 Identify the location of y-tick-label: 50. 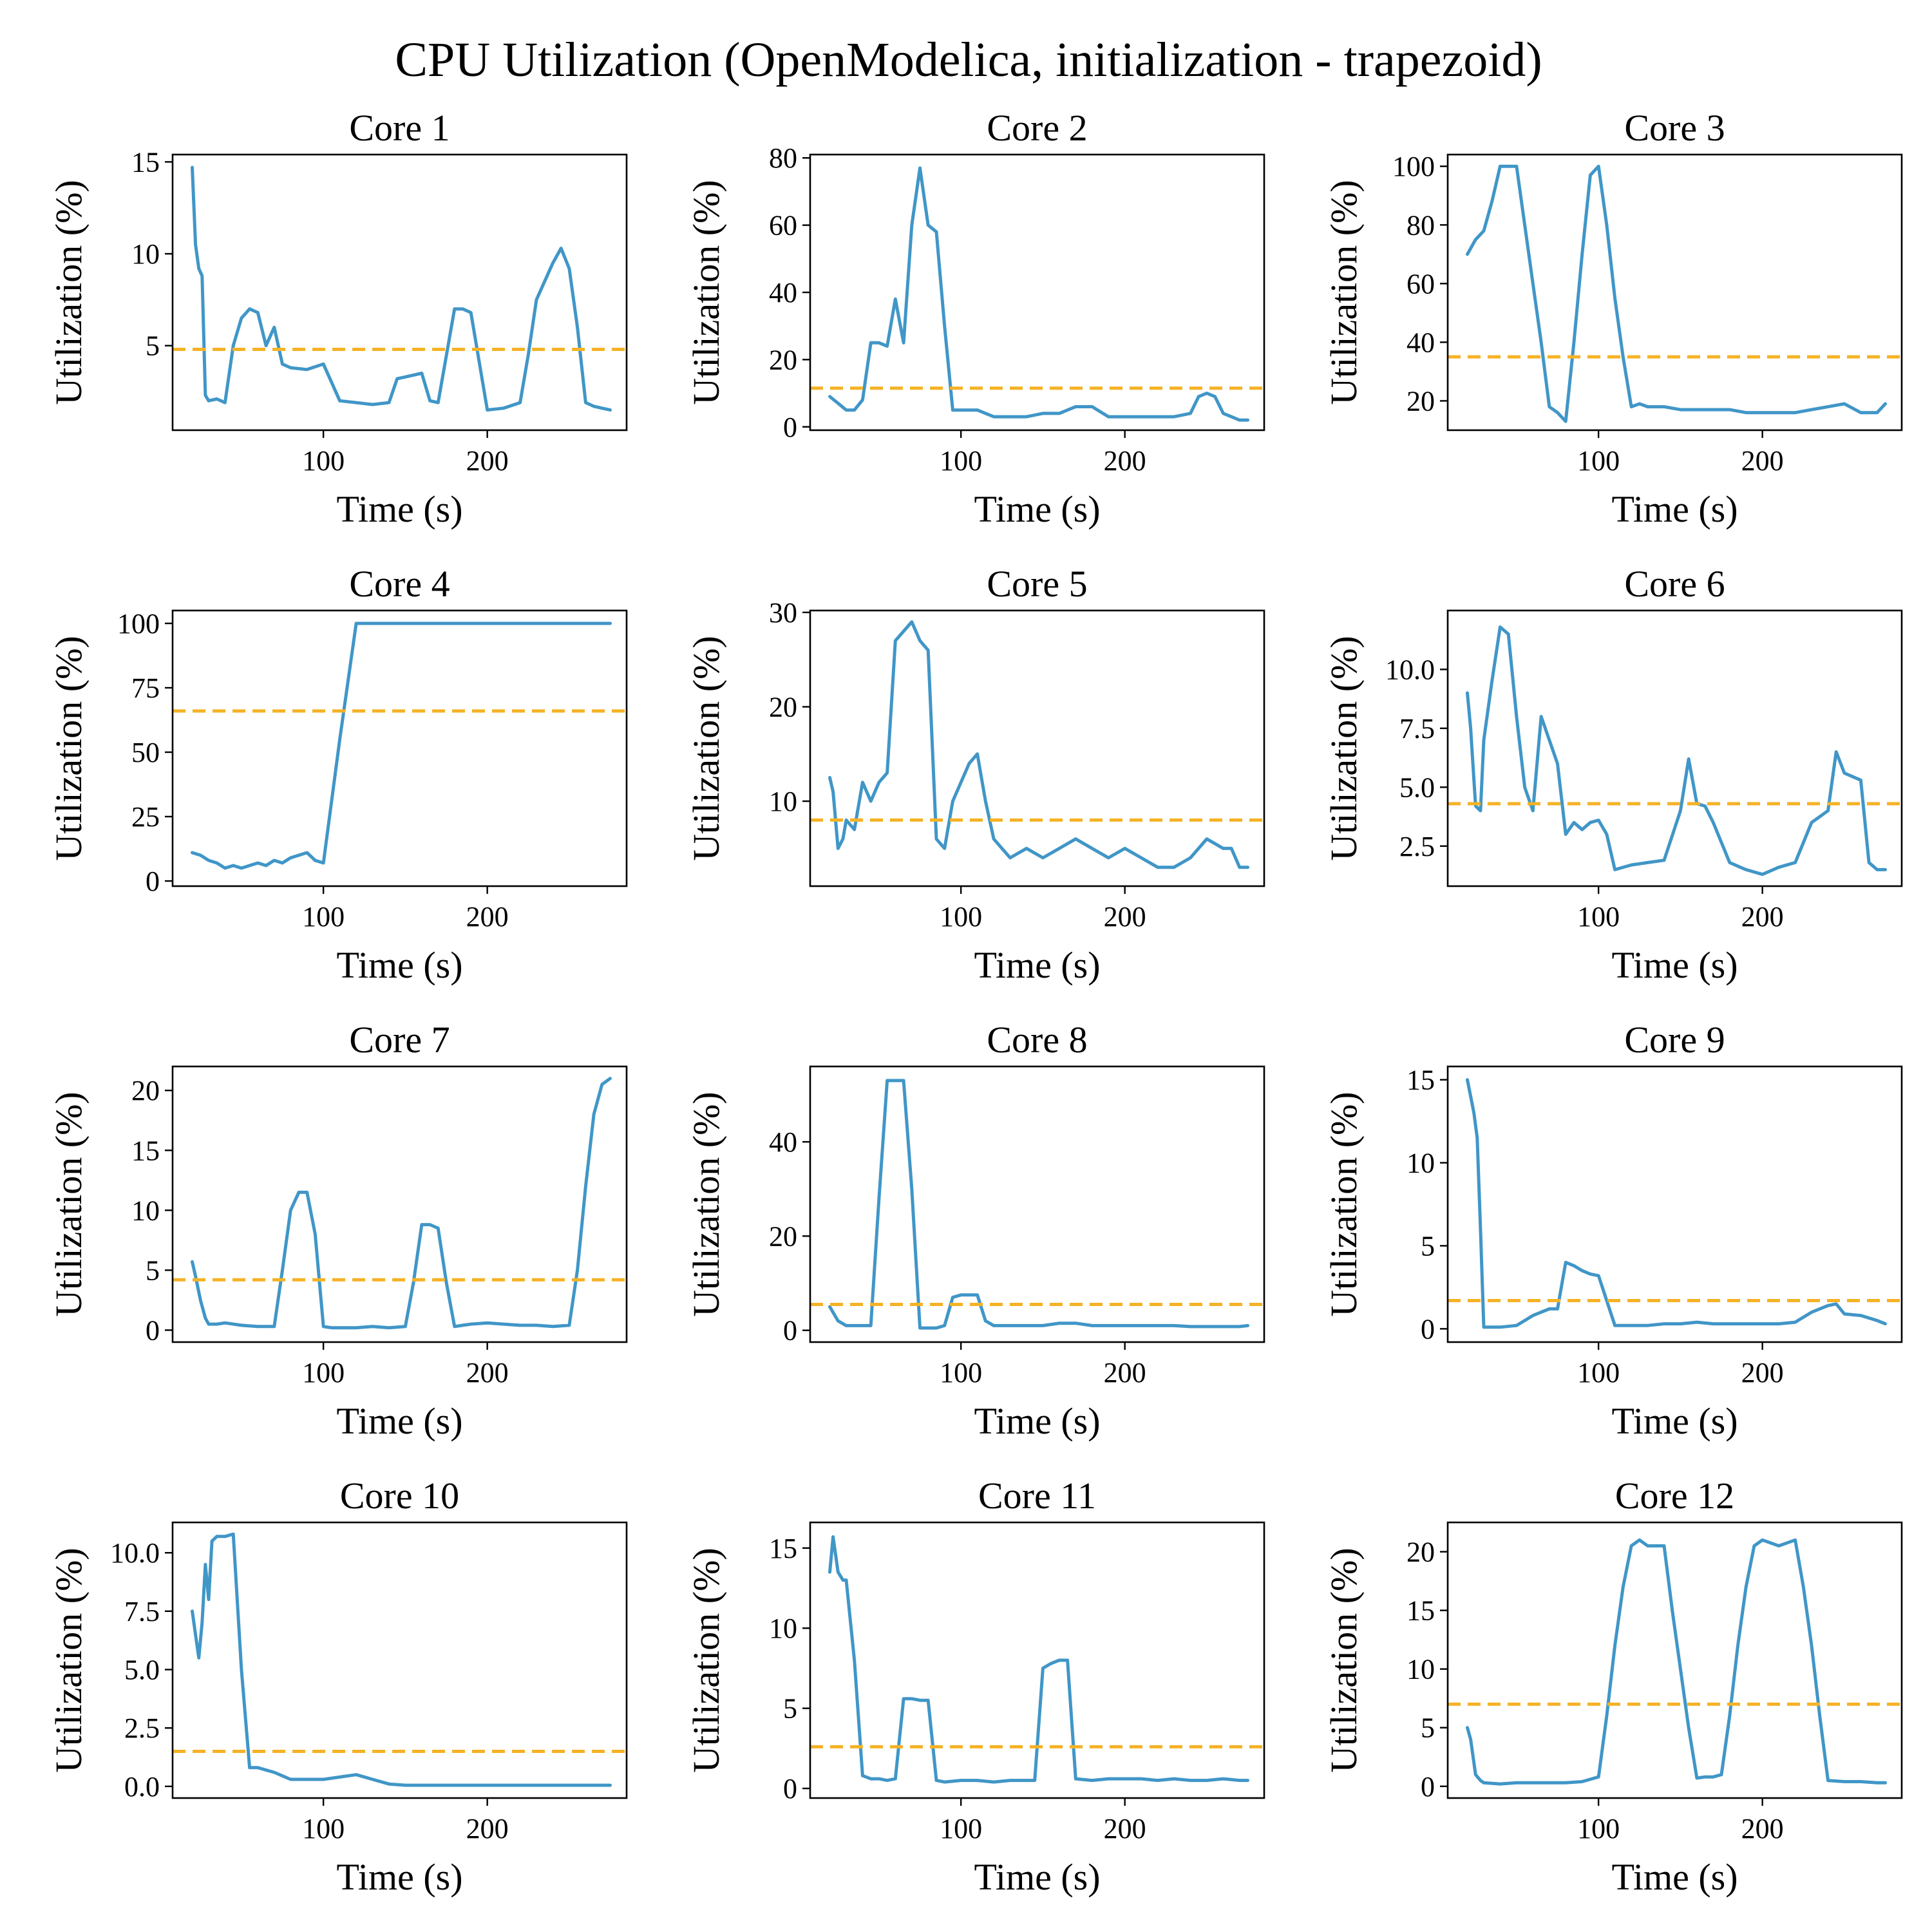
(145, 752).